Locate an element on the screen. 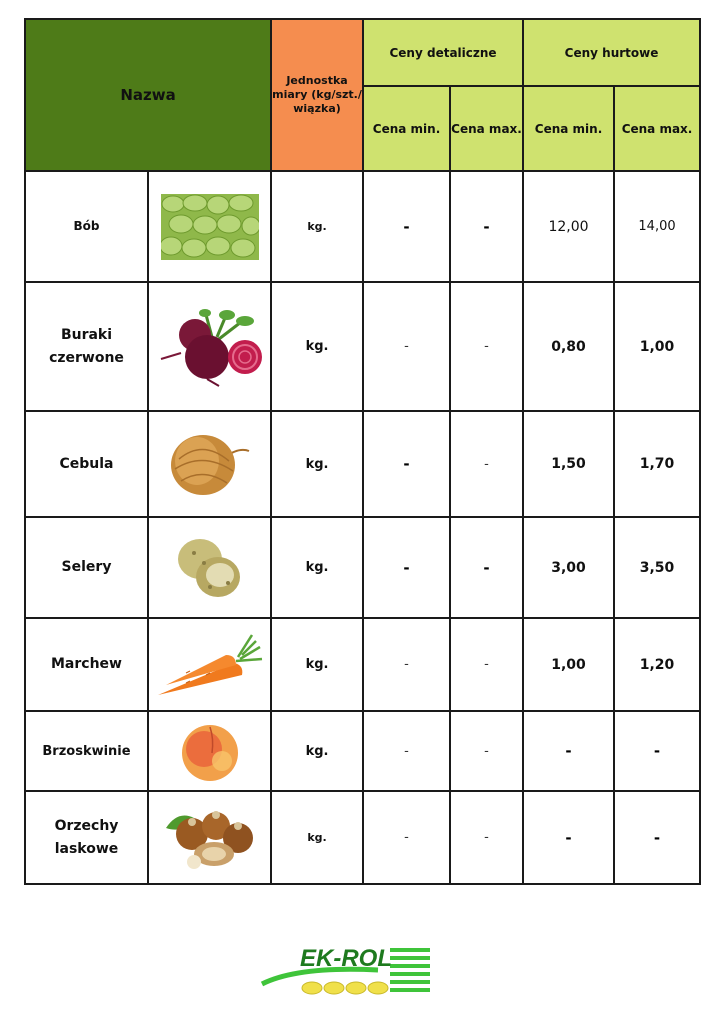 This screenshot has width=724, height=1024. wholesale-min-value: 12,00 is located at coordinates (569, 226).